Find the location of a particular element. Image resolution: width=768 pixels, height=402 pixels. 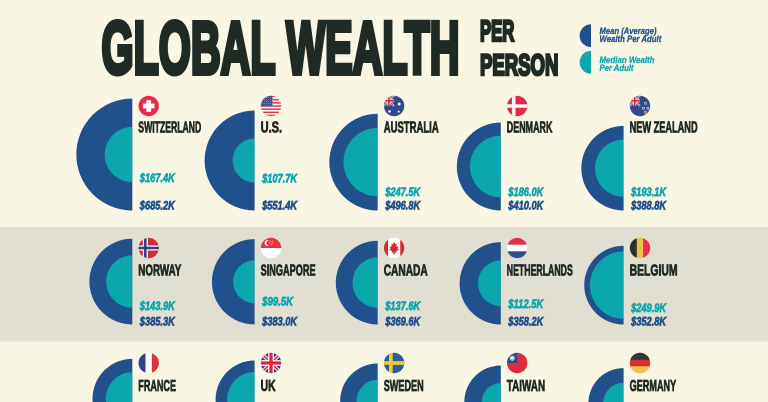

svg-text: $193.1K is located at coordinates (648, 192).